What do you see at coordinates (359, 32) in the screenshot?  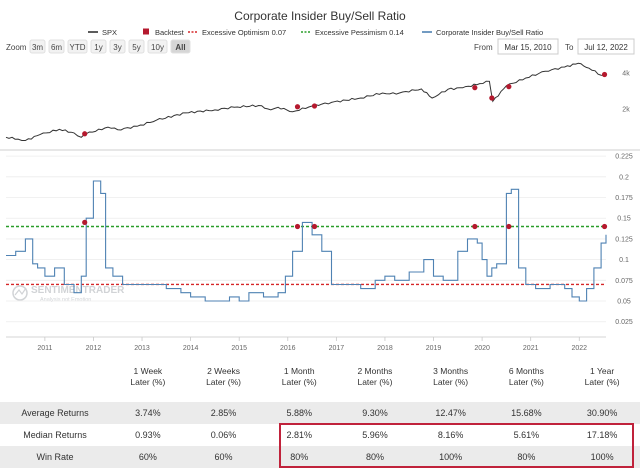 I see `legend-label: Excessive Pessimism 0.14` at bounding box center [359, 32].